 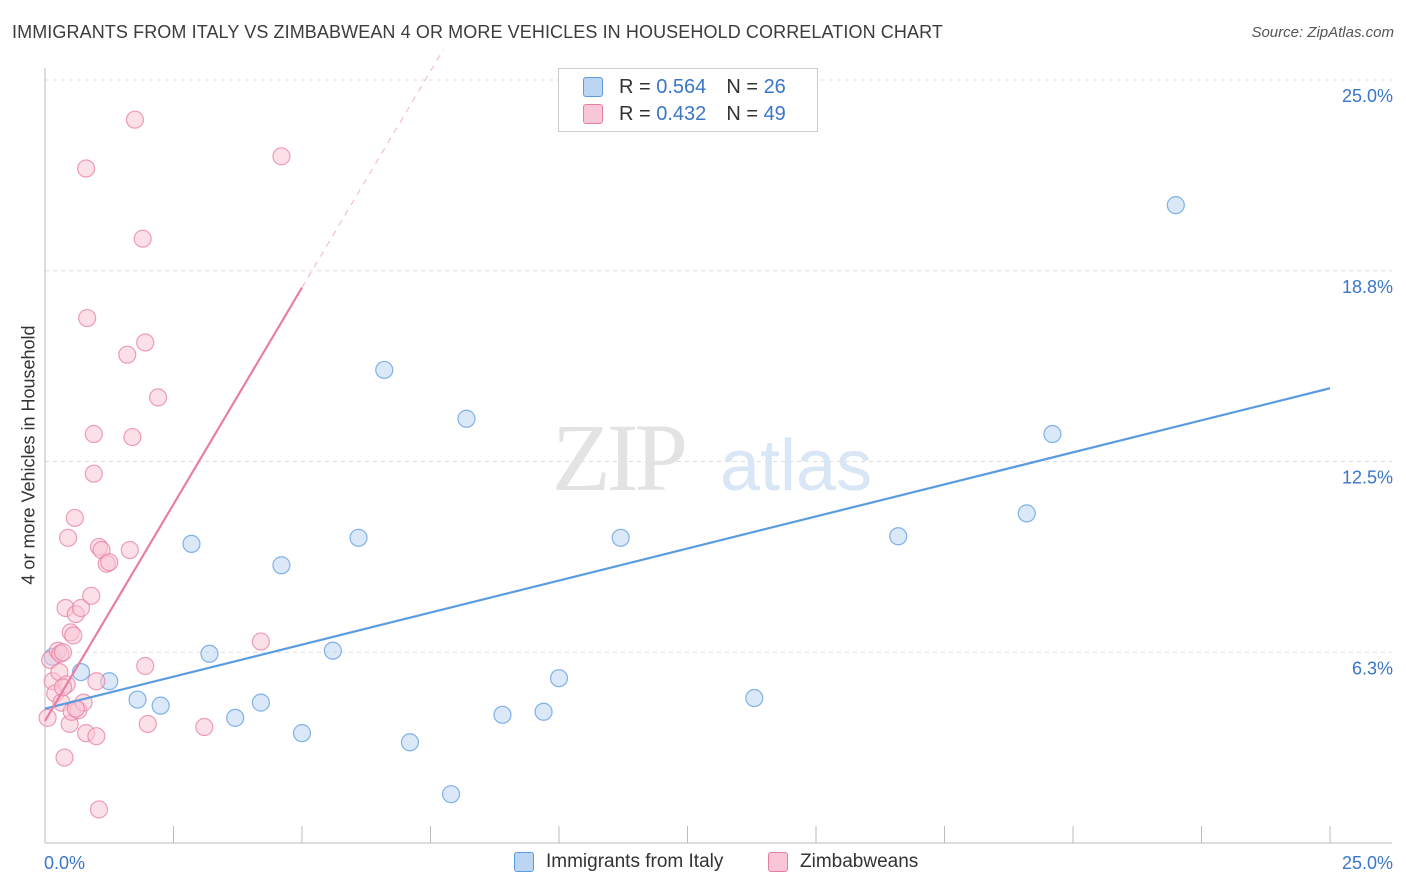 I want to click on legend-swatch-zimbabweans, so click(x=593, y=114).